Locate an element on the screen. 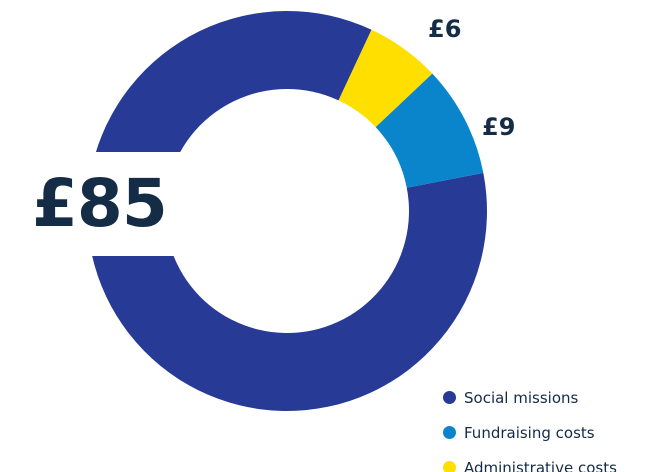  social-missions-value-label: £85 is located at coordinates (100, 203).